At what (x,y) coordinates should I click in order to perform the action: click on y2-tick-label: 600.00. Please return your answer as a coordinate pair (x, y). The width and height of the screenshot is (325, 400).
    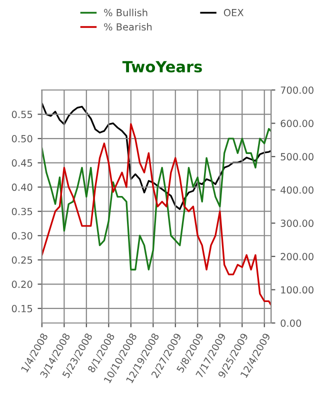
    Looking at the image, I should click on (297, 124).